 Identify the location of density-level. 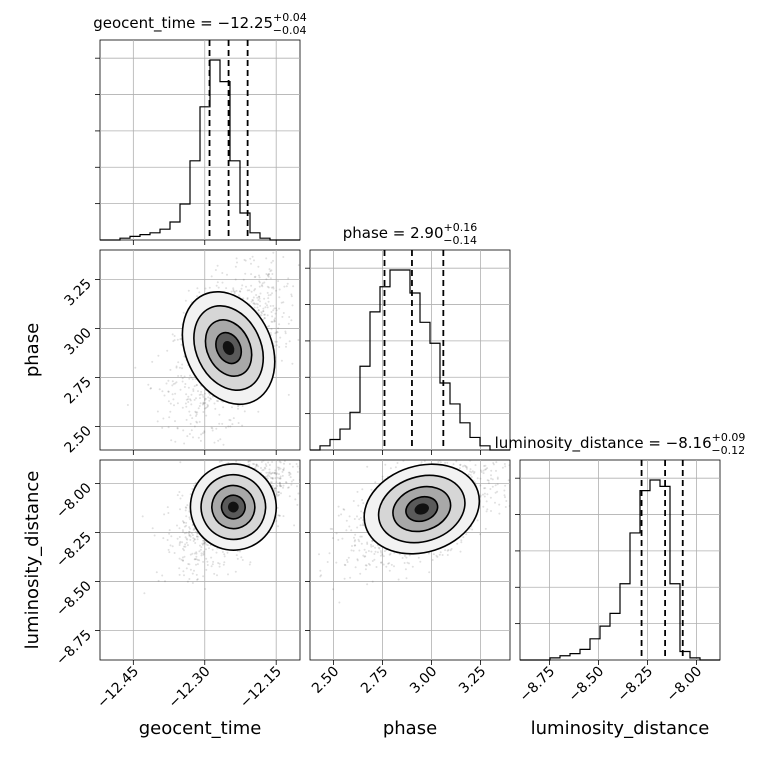
(421, 509).